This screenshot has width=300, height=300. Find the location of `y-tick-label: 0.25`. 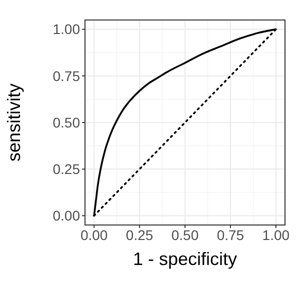

y-tick-label: 0.25 is located at coordinates (66, 168).